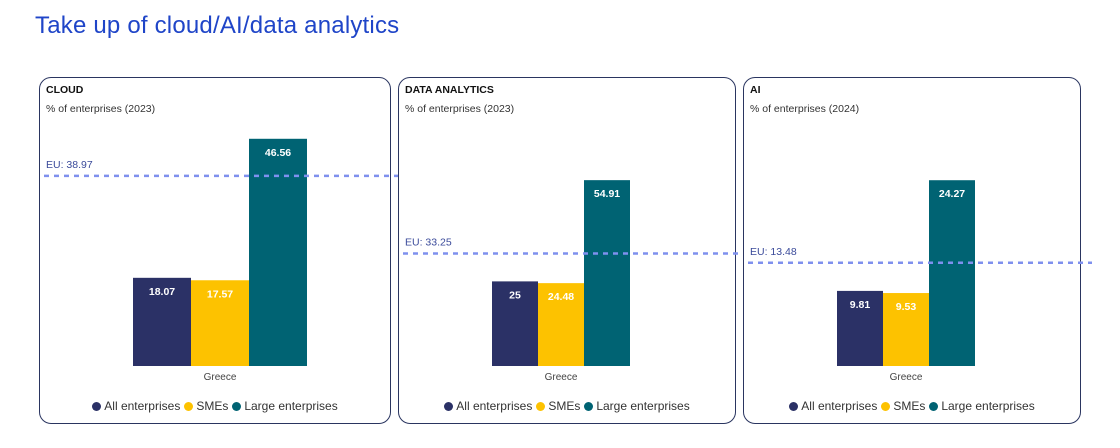 The width and height of the screenshot is (1120, 448). What do you see at coordinates (515, 295) in the screenshot?
I see `data-label: 25` at bounding box center [515, 295].